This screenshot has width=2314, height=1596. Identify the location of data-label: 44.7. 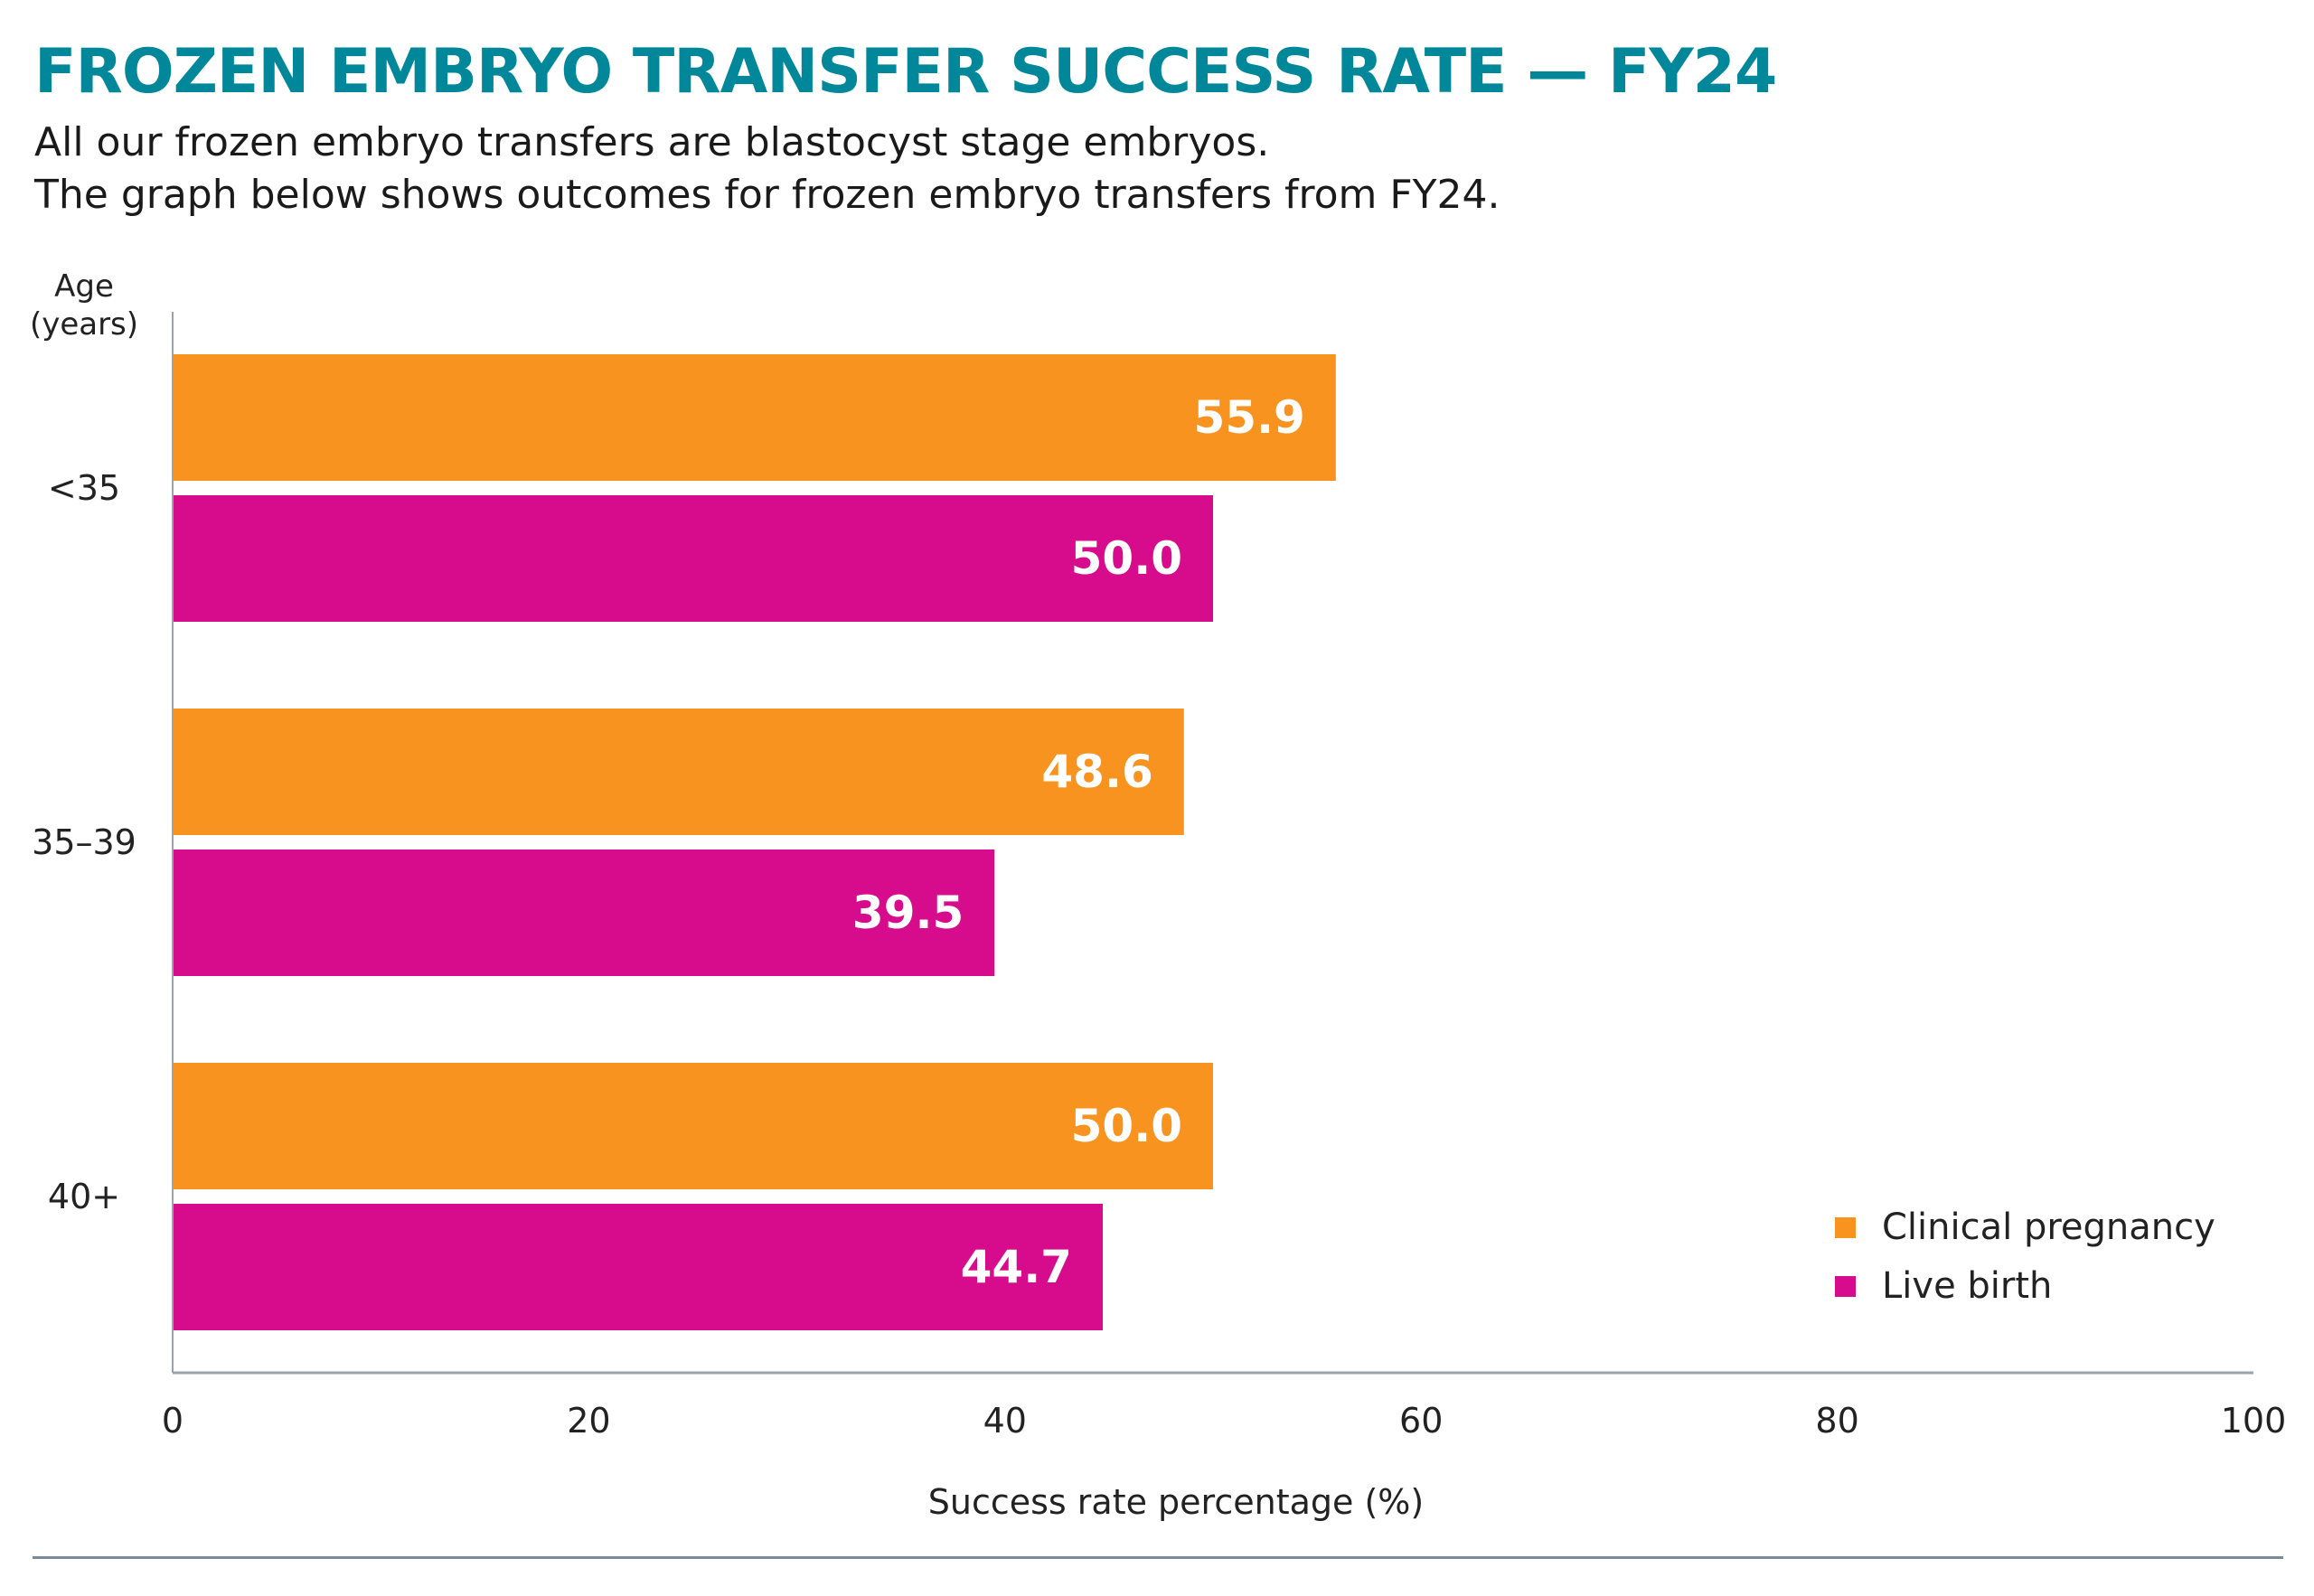
(1016, 1267).